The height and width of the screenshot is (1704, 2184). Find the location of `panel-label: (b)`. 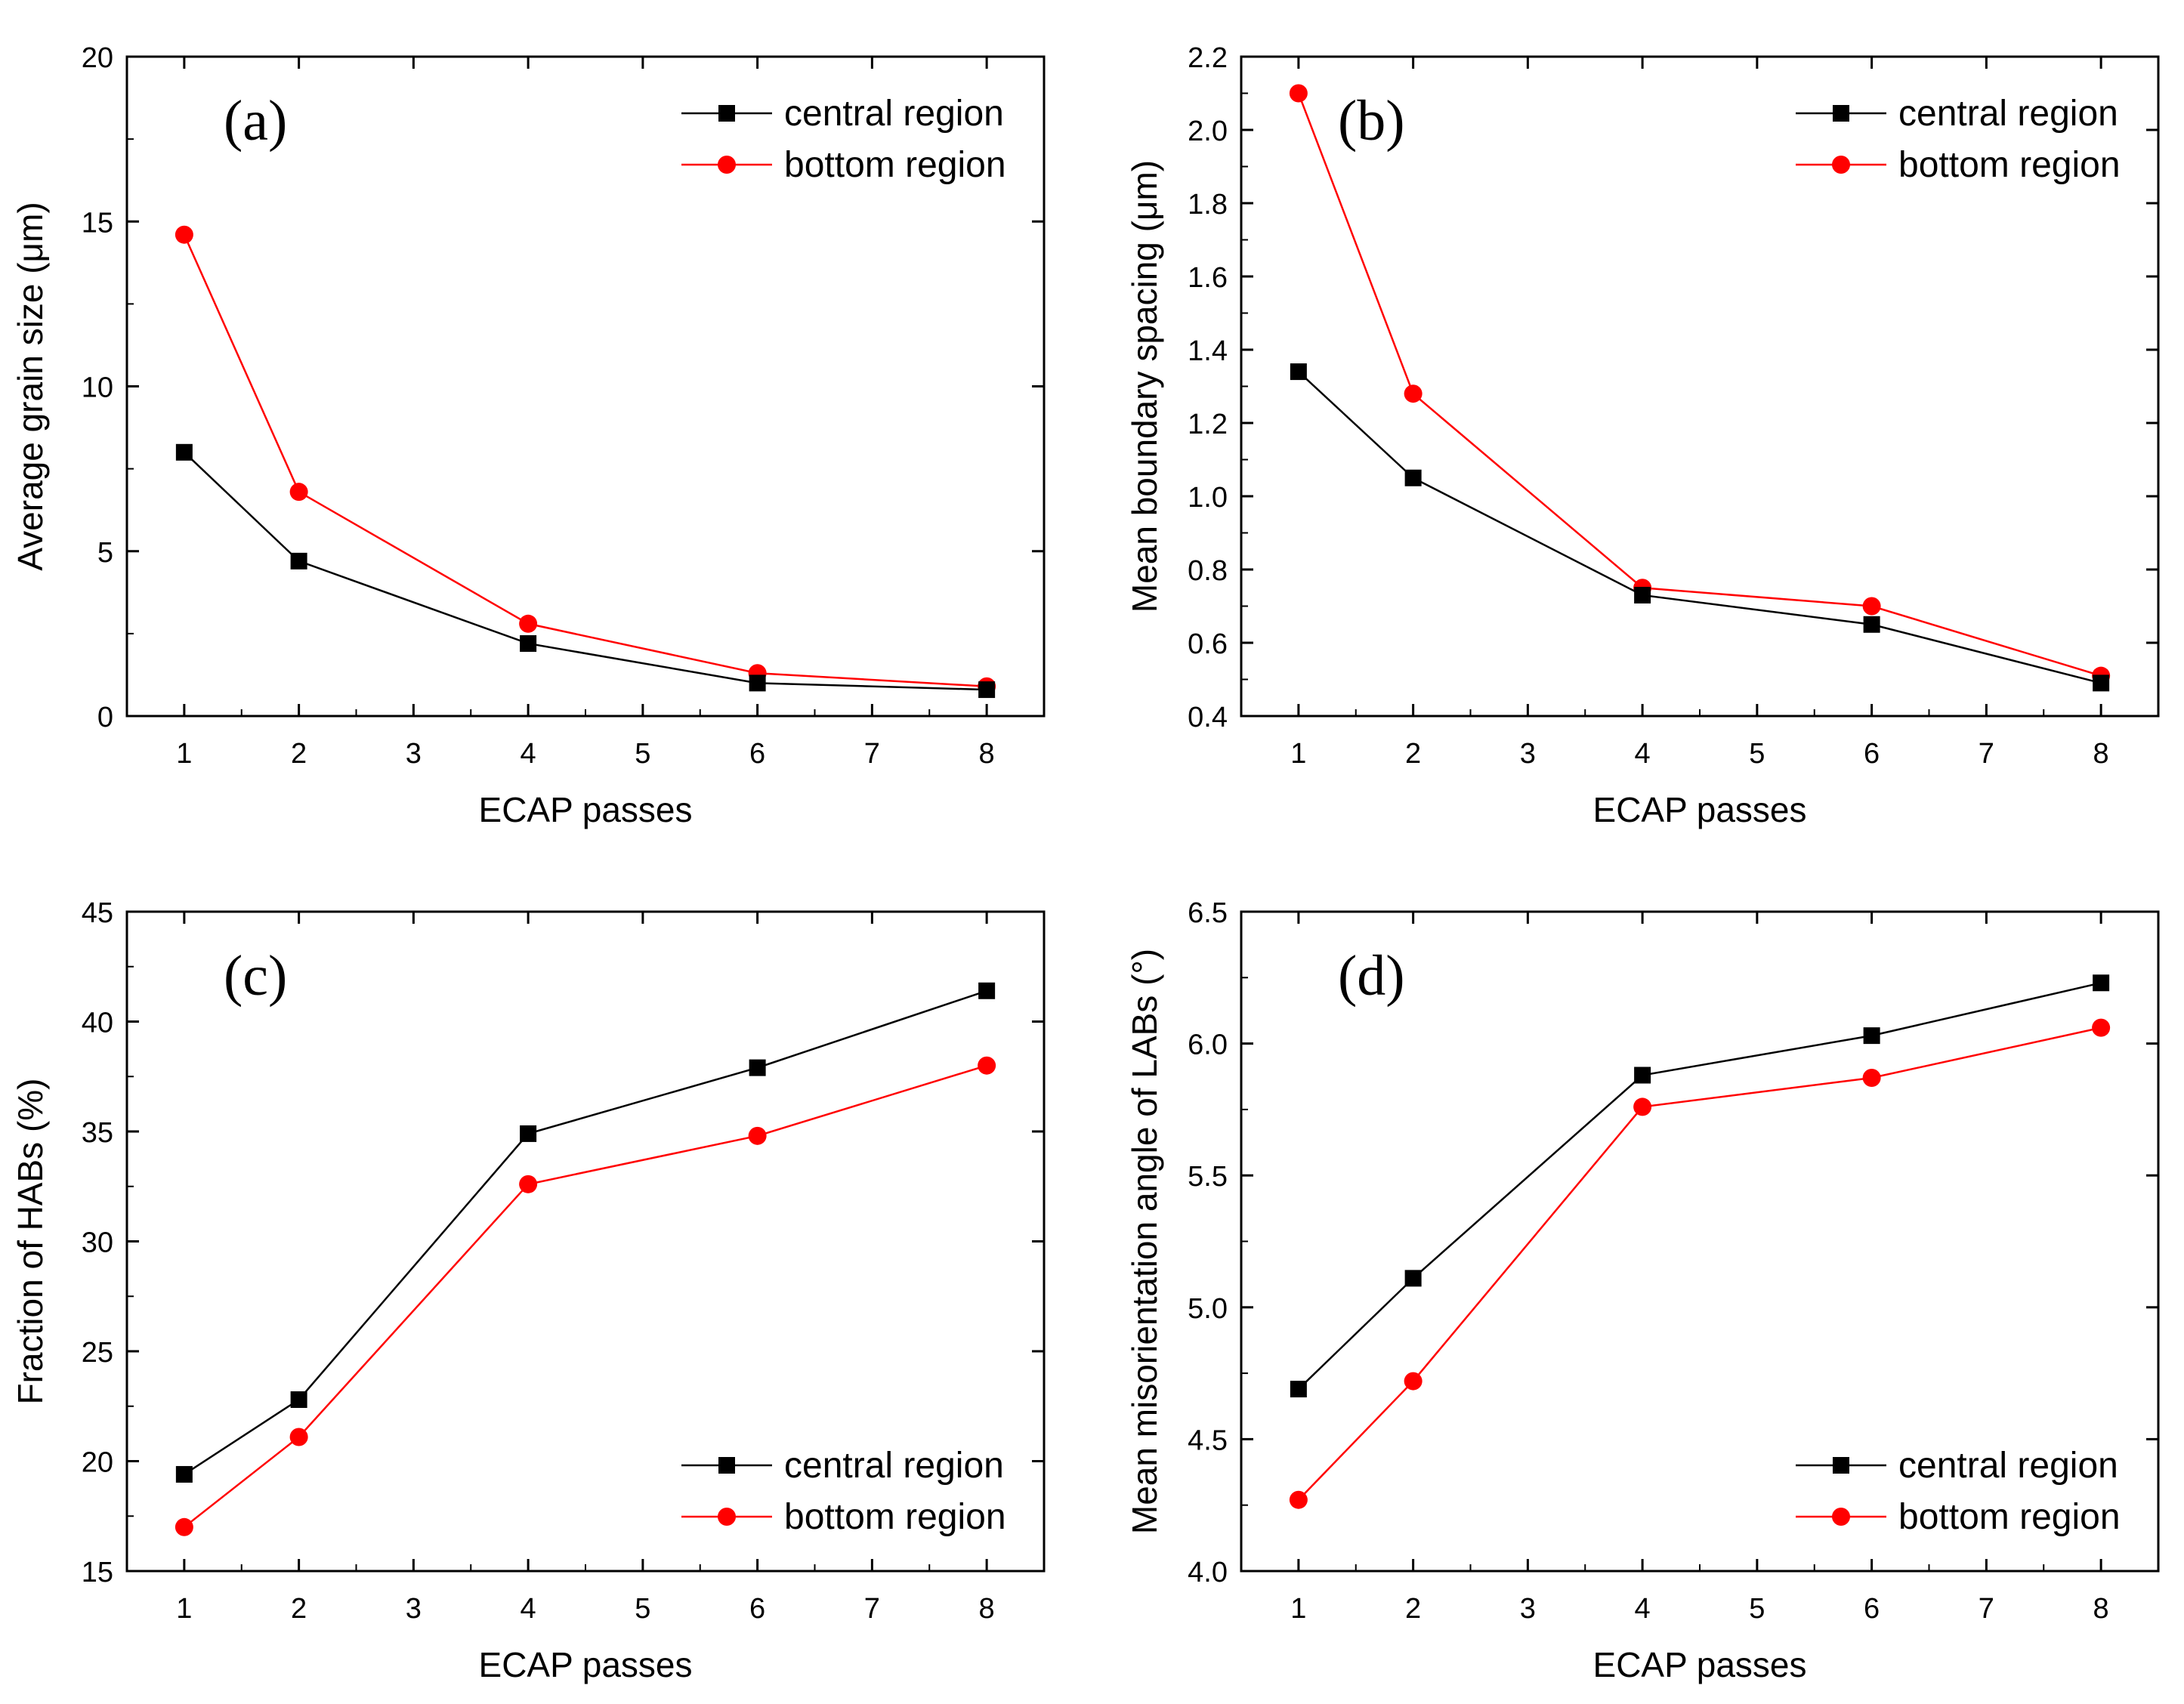

panel-label: (b) is located at coordinates (1371, 121).